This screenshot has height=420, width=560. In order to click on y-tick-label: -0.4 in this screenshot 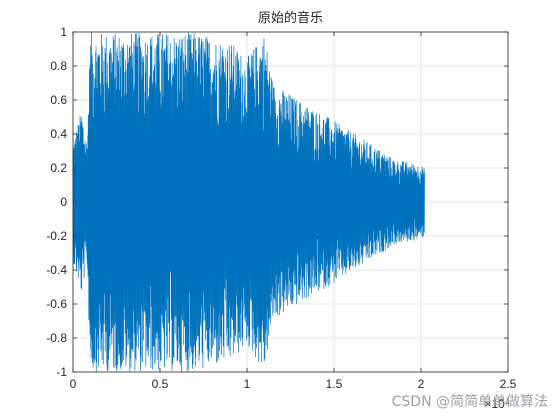, I will do `click(56, 270)`.